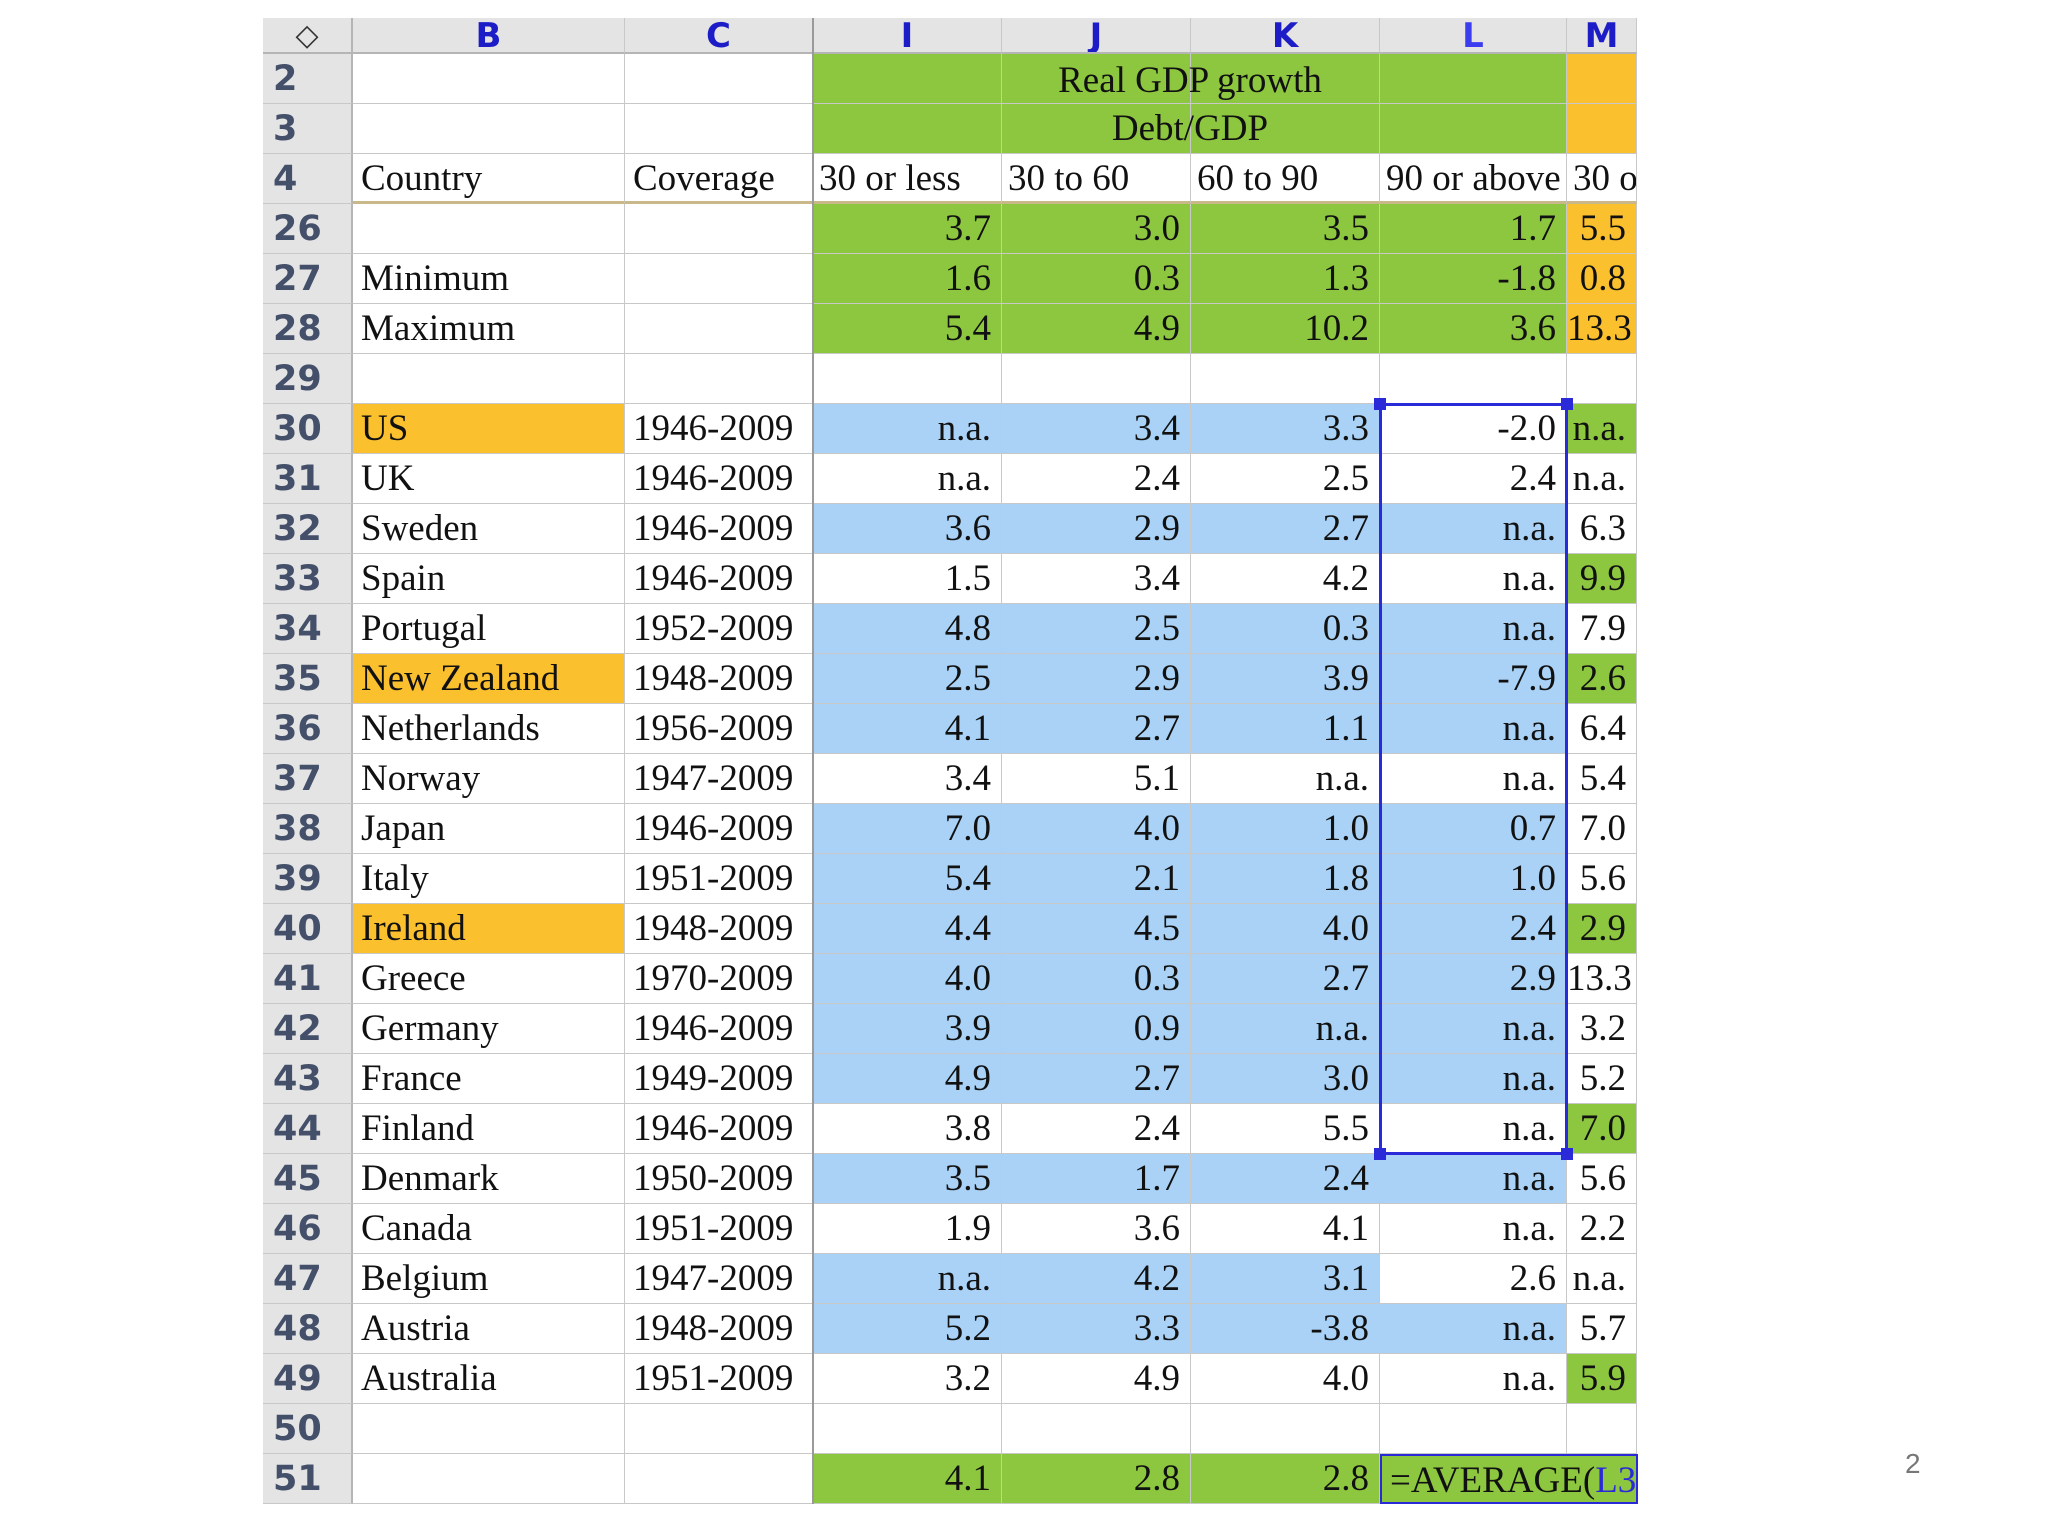 The width and height of the screenshot is (2048, 1536). Describe the element at coordinates (308, 1079) in the screenshot. I see `row-header: 43` at that location.